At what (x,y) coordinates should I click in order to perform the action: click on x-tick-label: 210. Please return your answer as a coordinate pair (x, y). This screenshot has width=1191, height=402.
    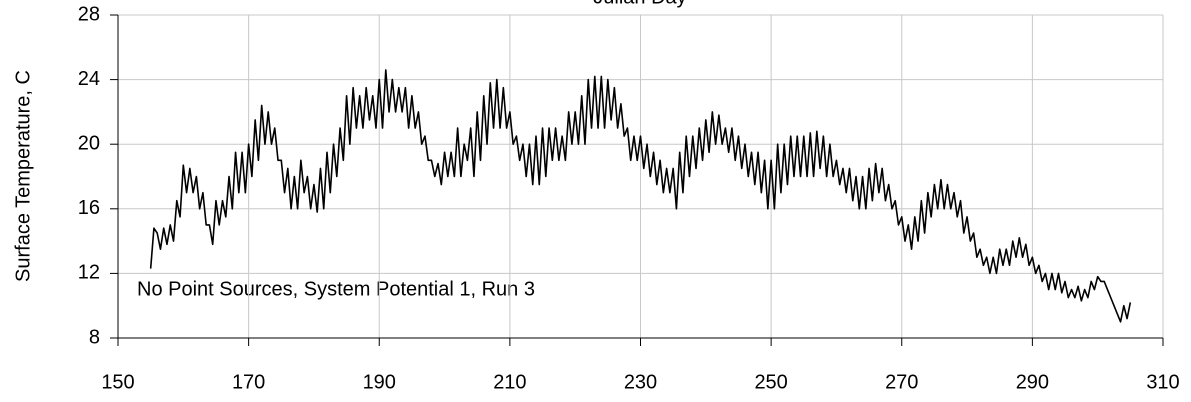
    Looking at the image, I should click on (509, 382).